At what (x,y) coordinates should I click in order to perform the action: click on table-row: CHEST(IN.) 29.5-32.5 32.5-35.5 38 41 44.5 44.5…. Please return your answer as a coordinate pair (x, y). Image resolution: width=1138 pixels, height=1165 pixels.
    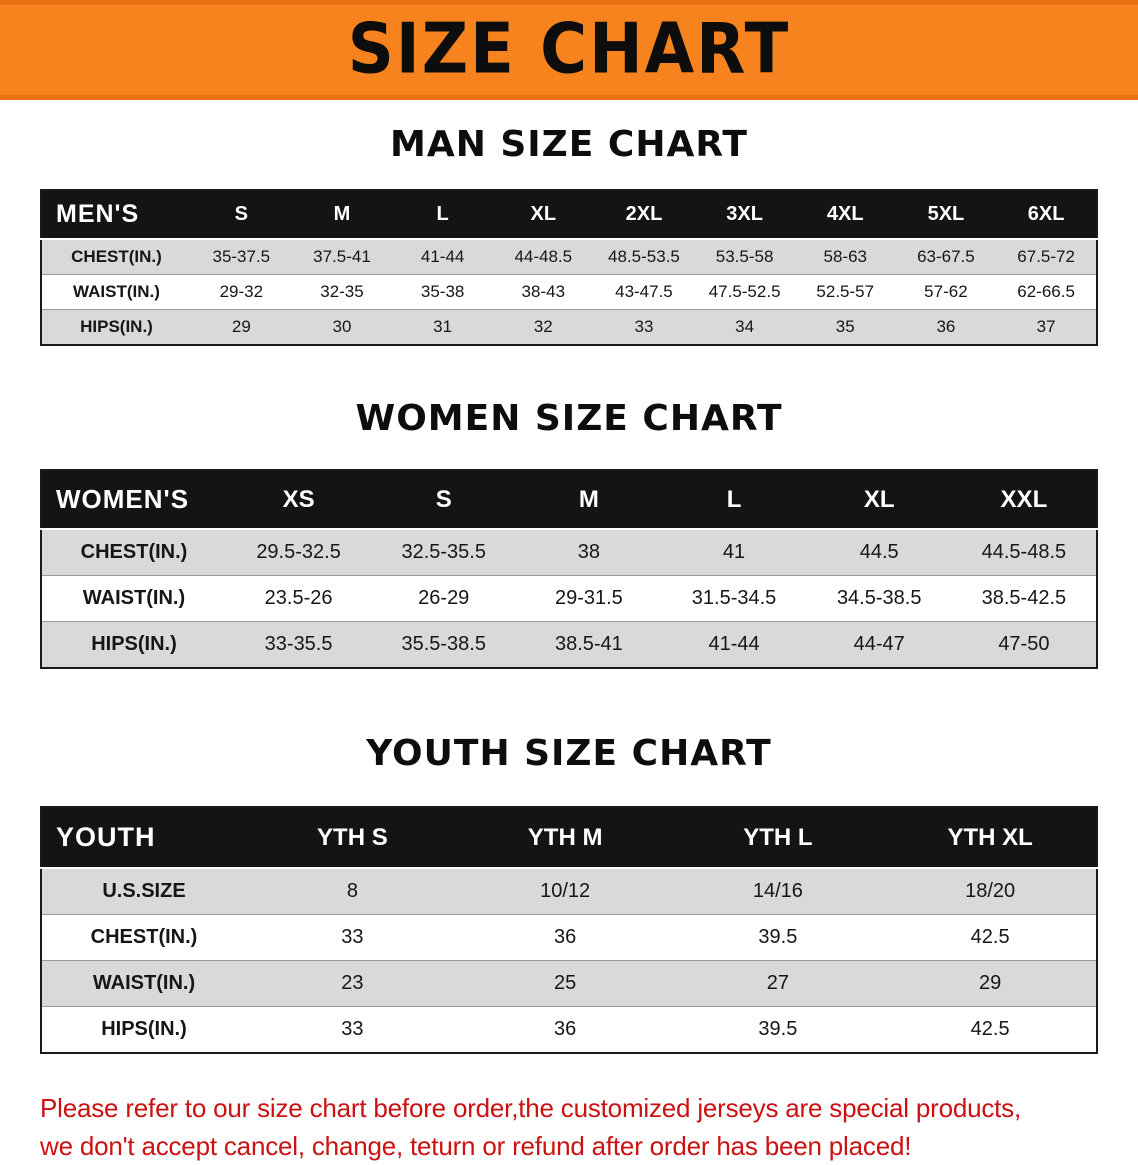
    Looking at the image, I should click on (569, 552).